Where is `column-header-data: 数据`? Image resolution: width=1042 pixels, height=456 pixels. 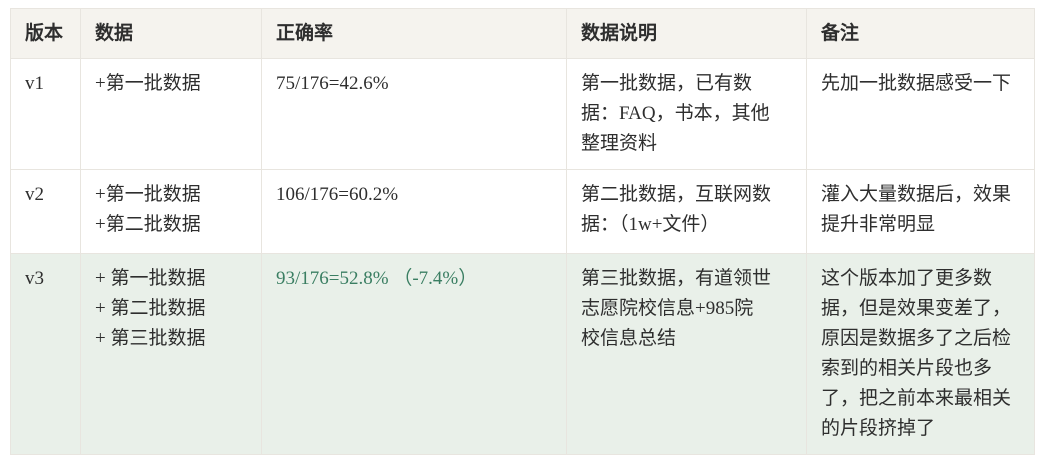
column-header-data: 数据 is located at coordinates (171, 33).